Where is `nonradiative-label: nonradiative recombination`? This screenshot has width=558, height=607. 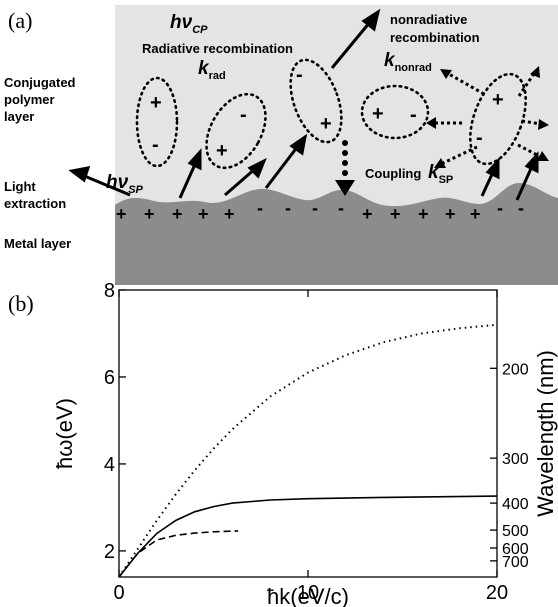 nonradiative-label: nonradiative recombination is located at coordinates (435, 28).